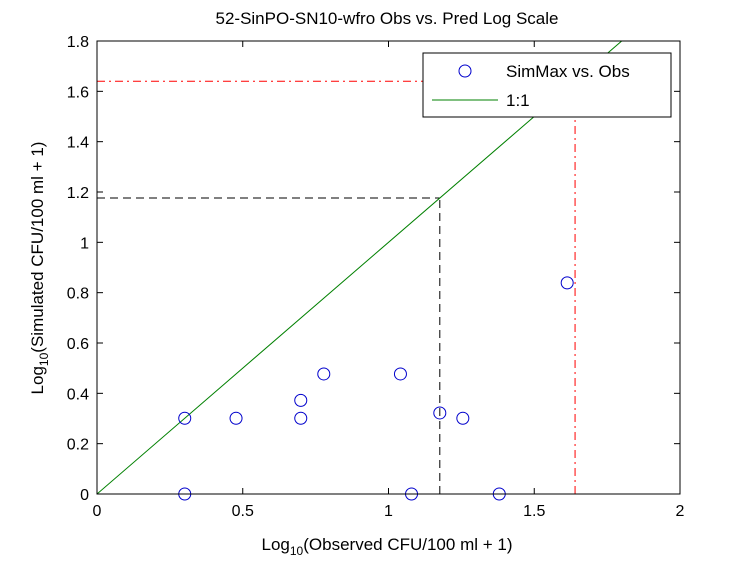 This screenshot has height=563, width=750. What do you see at coordinates (78, 394) in the screenshot?
I see `y-tick-label: 0.4` at bounding box center [78, 394].